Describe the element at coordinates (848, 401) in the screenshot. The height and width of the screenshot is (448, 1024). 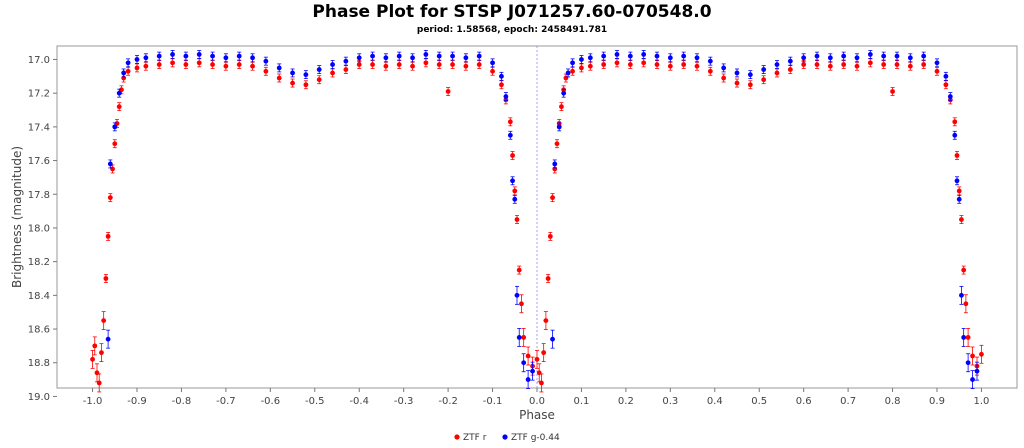
I see `x-tick-label: 0.7` at that location.